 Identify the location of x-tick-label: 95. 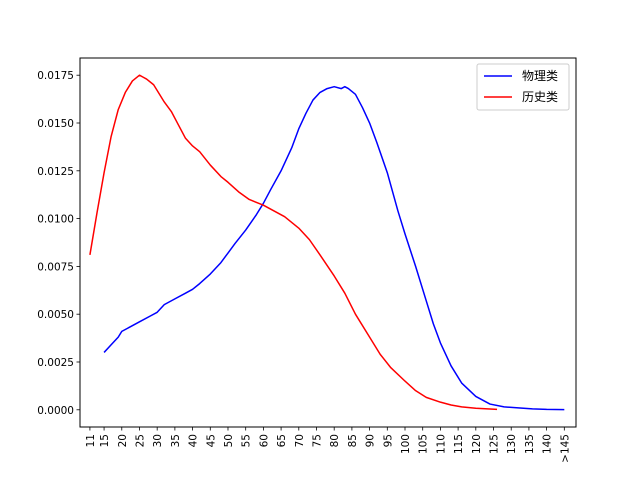
(388, 440).